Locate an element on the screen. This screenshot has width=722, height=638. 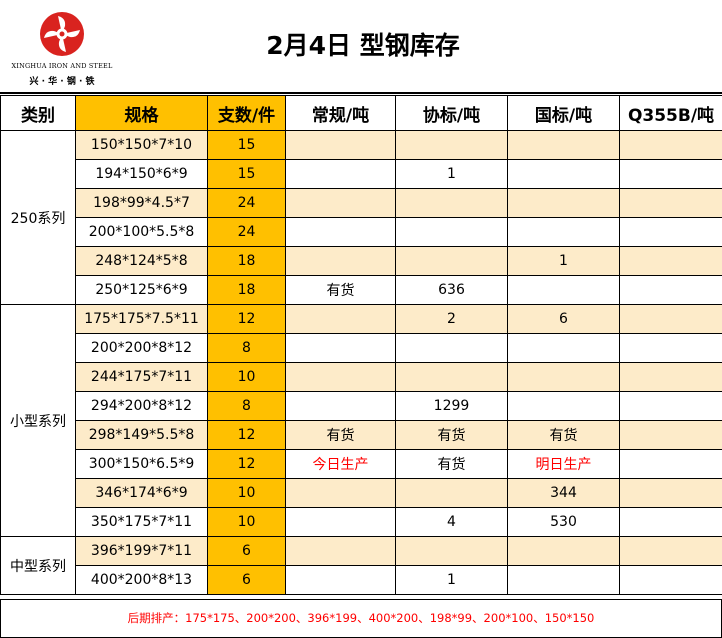
table-row: 中型系列 396*199*7*11 6 is located at coordinates (361, 565).